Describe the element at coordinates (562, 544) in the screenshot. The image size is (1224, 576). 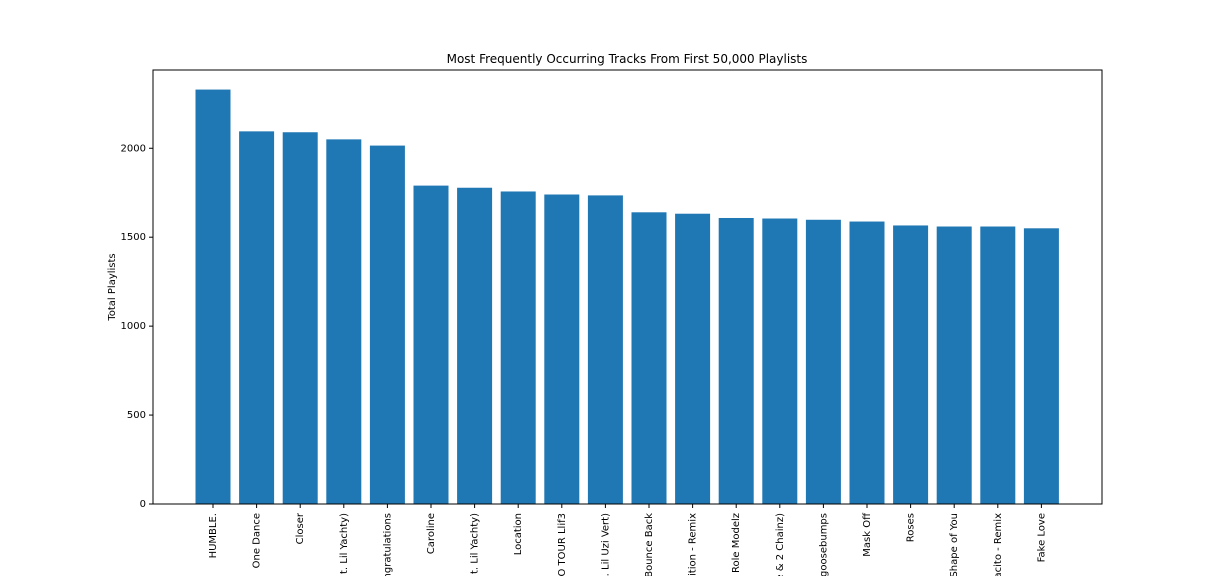
I see `x-tick-label: O TOUR Llif3` at that location.